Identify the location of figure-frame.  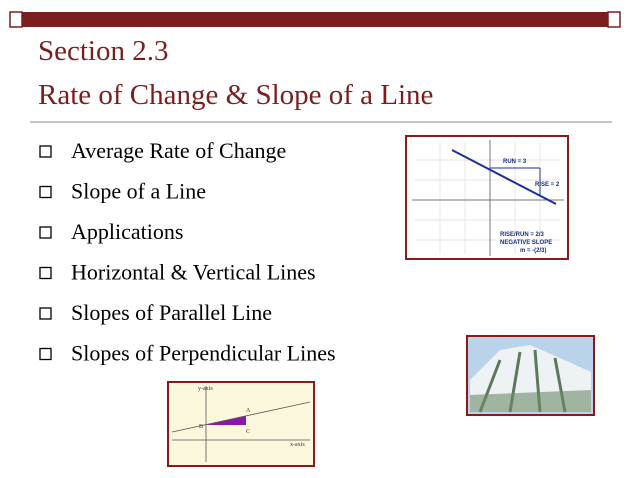
(487, 197).